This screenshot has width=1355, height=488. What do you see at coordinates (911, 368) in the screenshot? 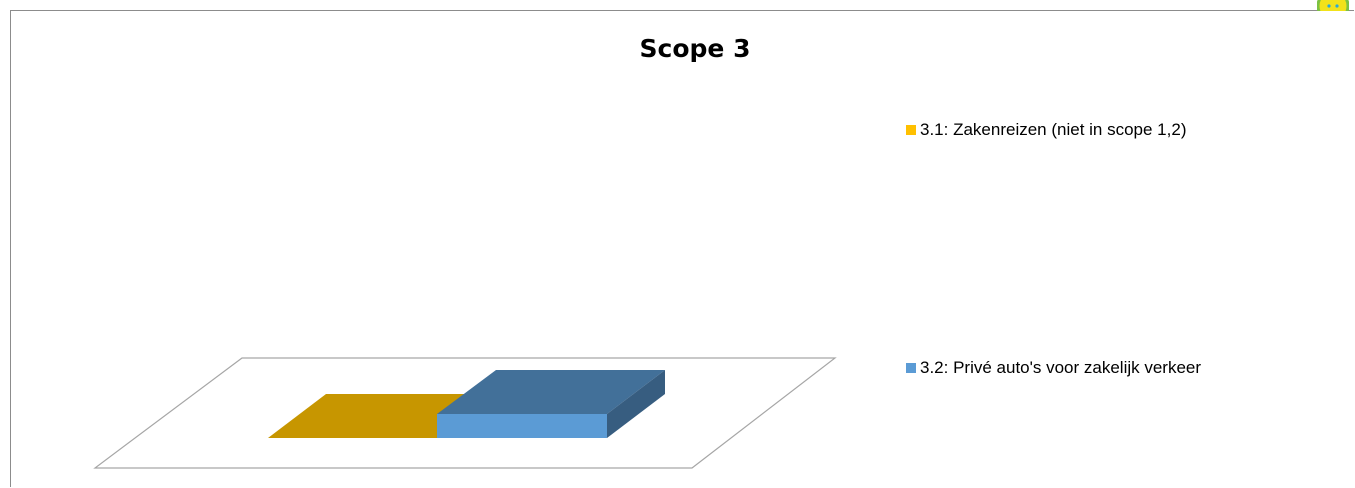
I see `legend-swatch-prive-autos` at bounding box center [911, 368].